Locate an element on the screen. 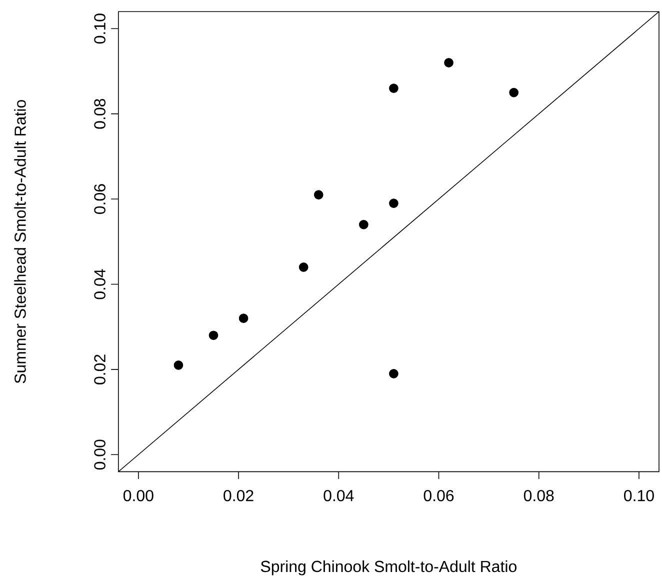 This screenshot has height=585, width=662. x-tick-label: 0.10 is located at coordinates (639, 496).